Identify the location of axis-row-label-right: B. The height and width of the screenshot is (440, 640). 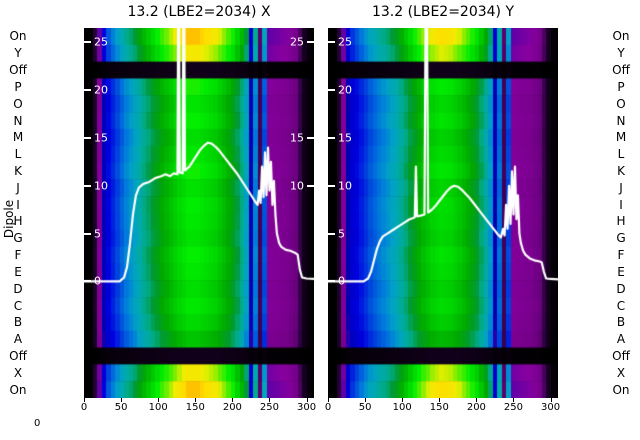
(621, 322).